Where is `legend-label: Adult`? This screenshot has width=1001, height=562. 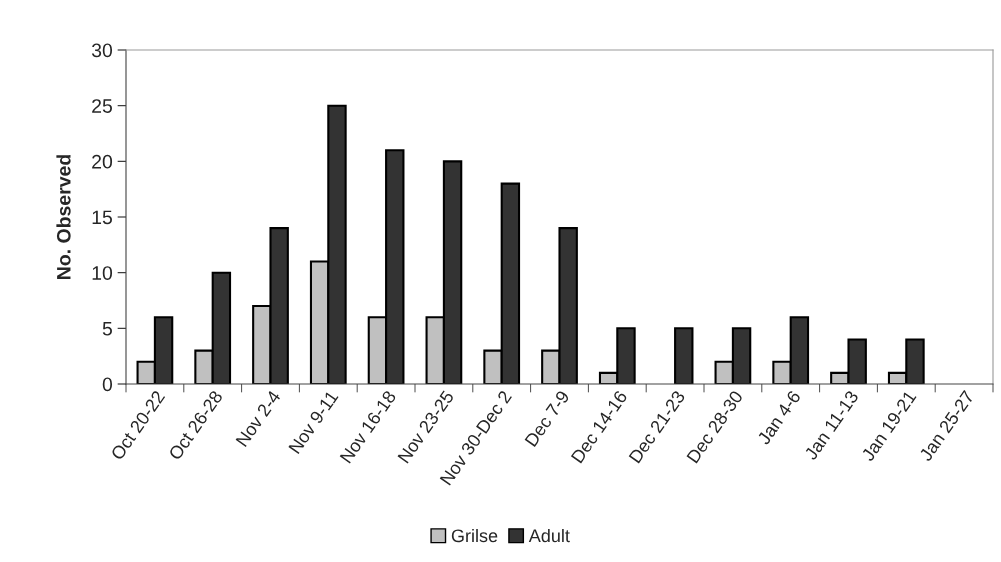
legend-label: Adult is located at coordinates (549, 535).